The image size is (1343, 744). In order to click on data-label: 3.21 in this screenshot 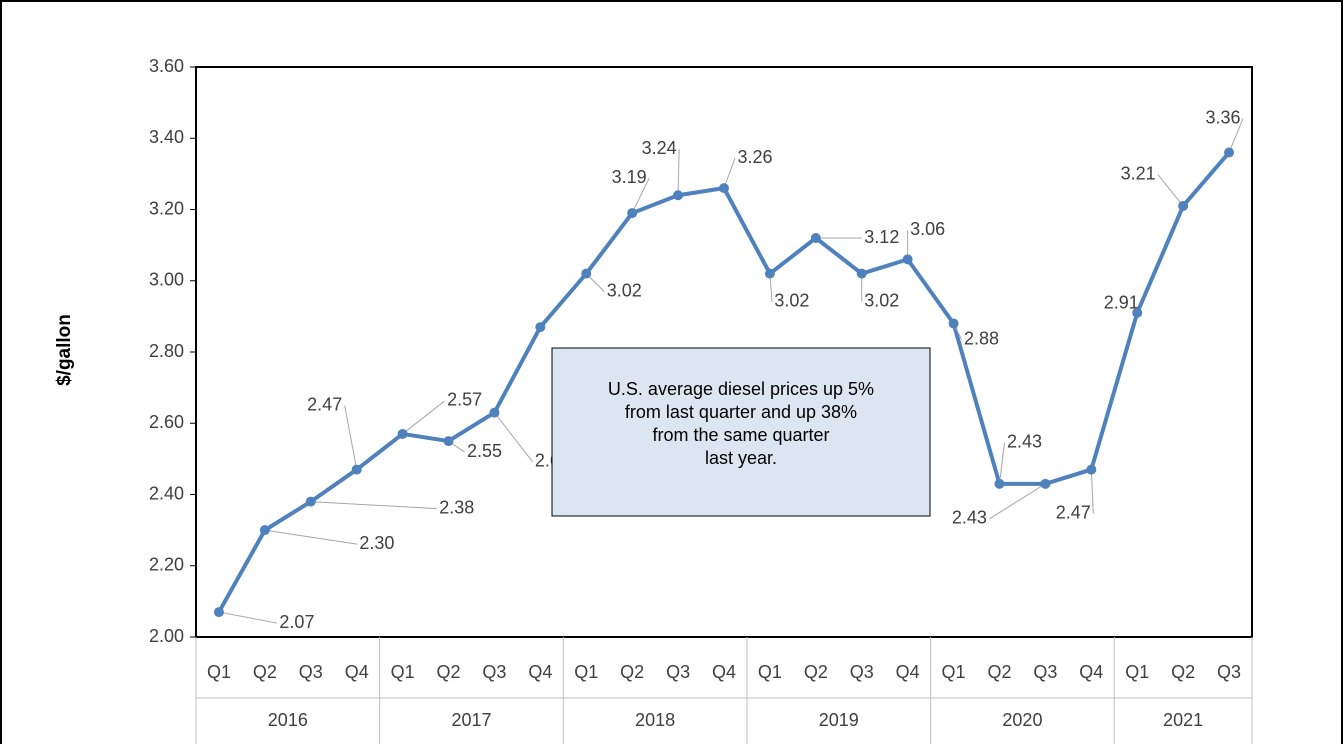, I will do `click(1138, 174)`.